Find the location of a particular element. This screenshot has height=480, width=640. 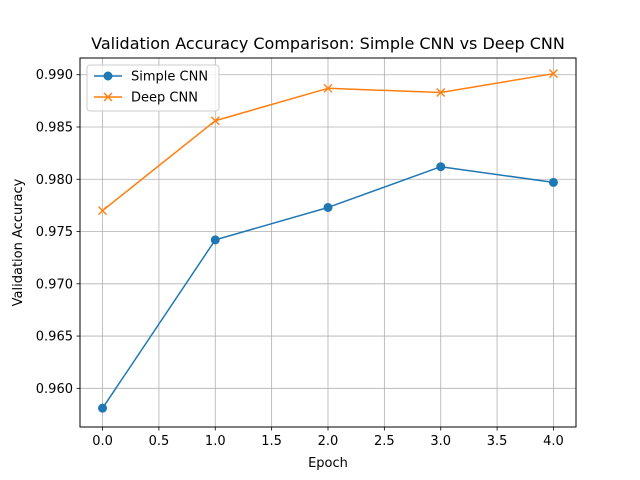

x-tick-label: 1.5 is located at coordinates (271, 441).